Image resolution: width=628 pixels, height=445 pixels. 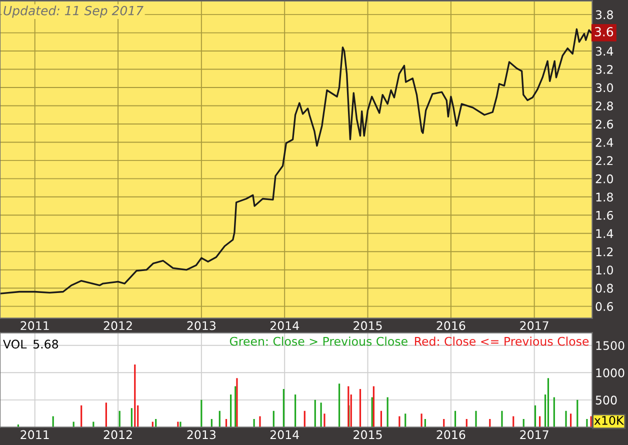 I want to click on y-tick-label: 2.8, so click(x=604, y=105).